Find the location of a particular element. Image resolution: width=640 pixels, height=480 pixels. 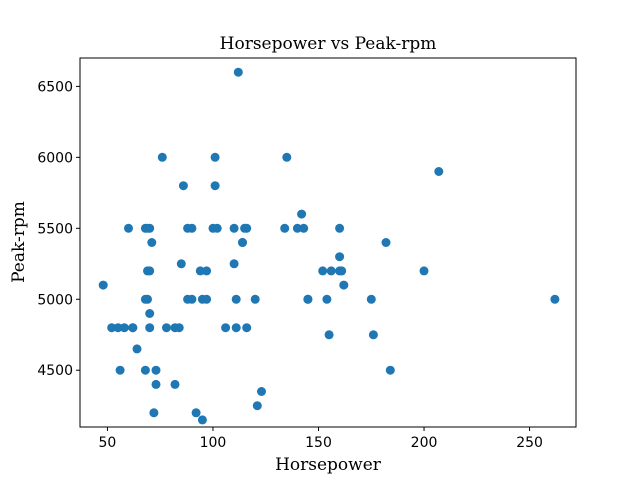

x-axis-ticks: 50 100 150 200 250 is located at coordinates (321, 439).